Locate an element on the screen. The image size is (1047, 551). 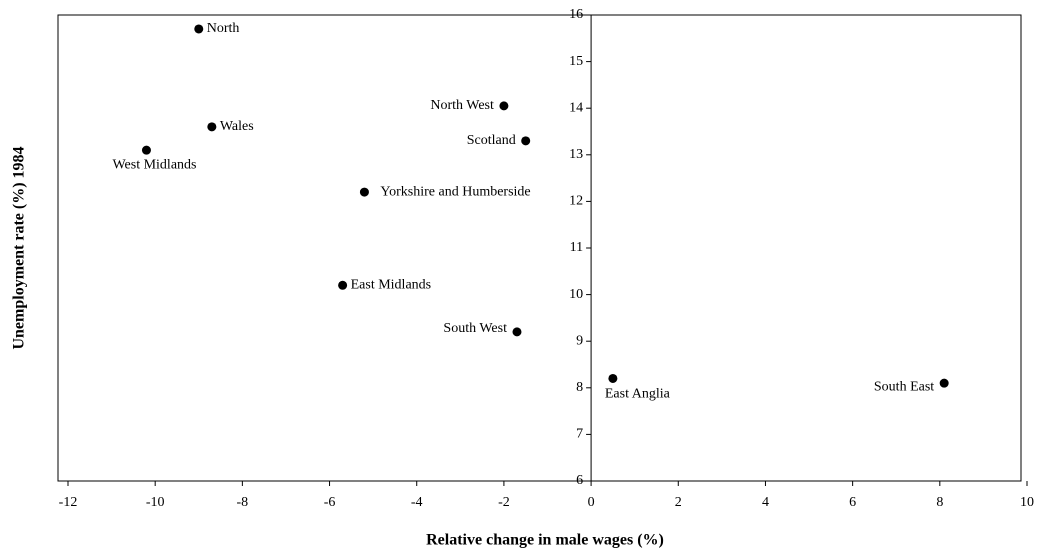
y-tick-label: 12 is located at coordinates (576, 201).